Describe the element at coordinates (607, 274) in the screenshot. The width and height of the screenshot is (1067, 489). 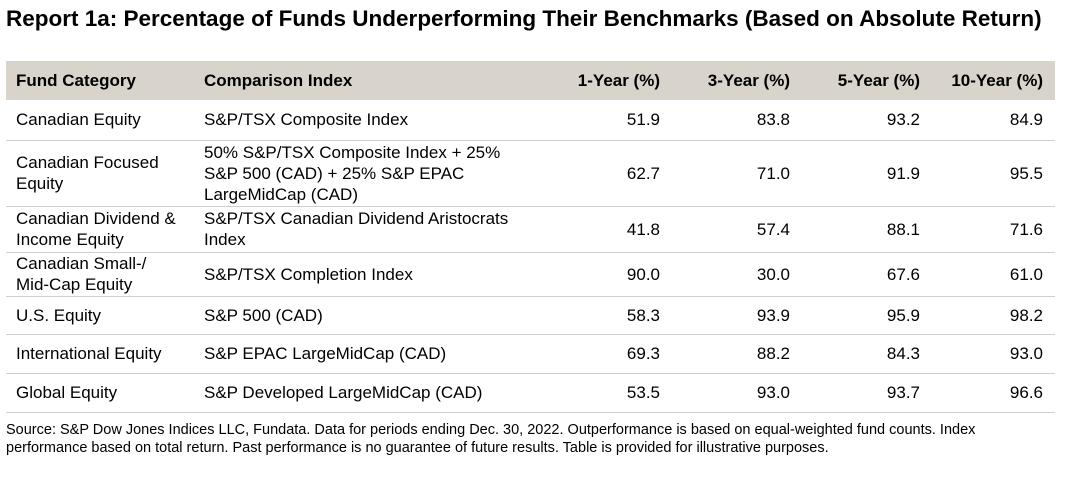
I see `one-year-cell: 90.0` at that location.